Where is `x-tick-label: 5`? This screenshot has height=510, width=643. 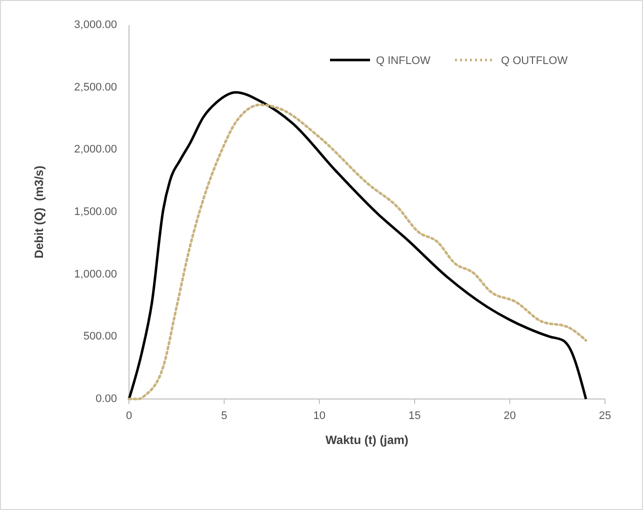 x-tick-label: 5 is located at coordinates (224, 416).